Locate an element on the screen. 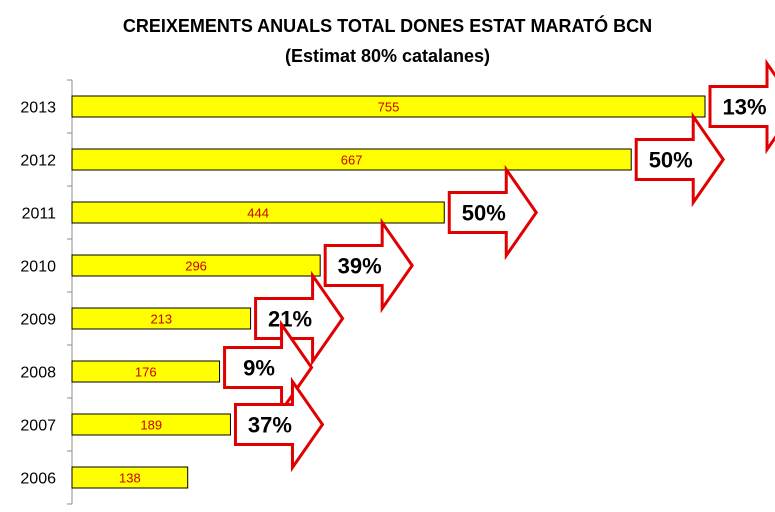  bar-2006 is located at coordinates (130, 477).